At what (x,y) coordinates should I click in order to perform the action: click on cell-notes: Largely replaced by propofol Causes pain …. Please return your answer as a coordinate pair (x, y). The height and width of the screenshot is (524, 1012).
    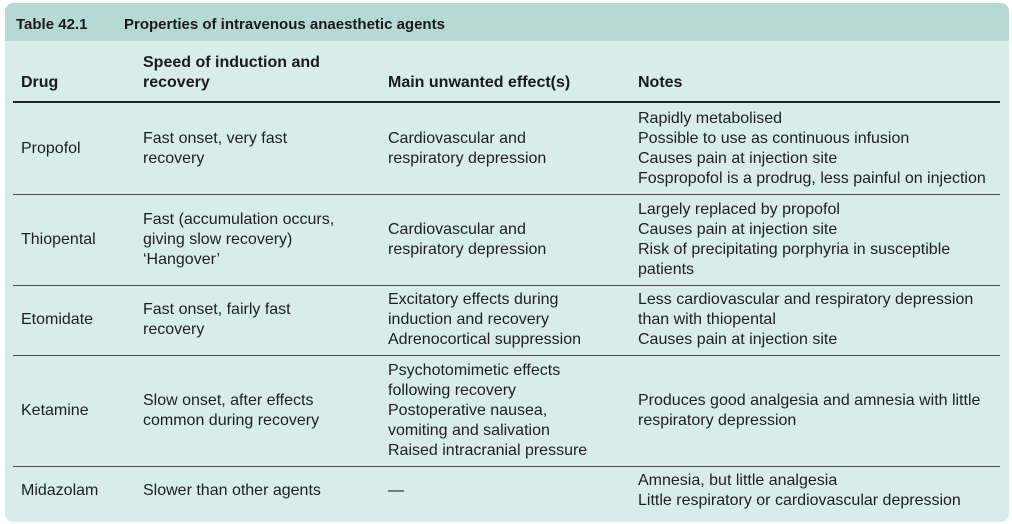
    Looking at the image, I should click on (794, 240).